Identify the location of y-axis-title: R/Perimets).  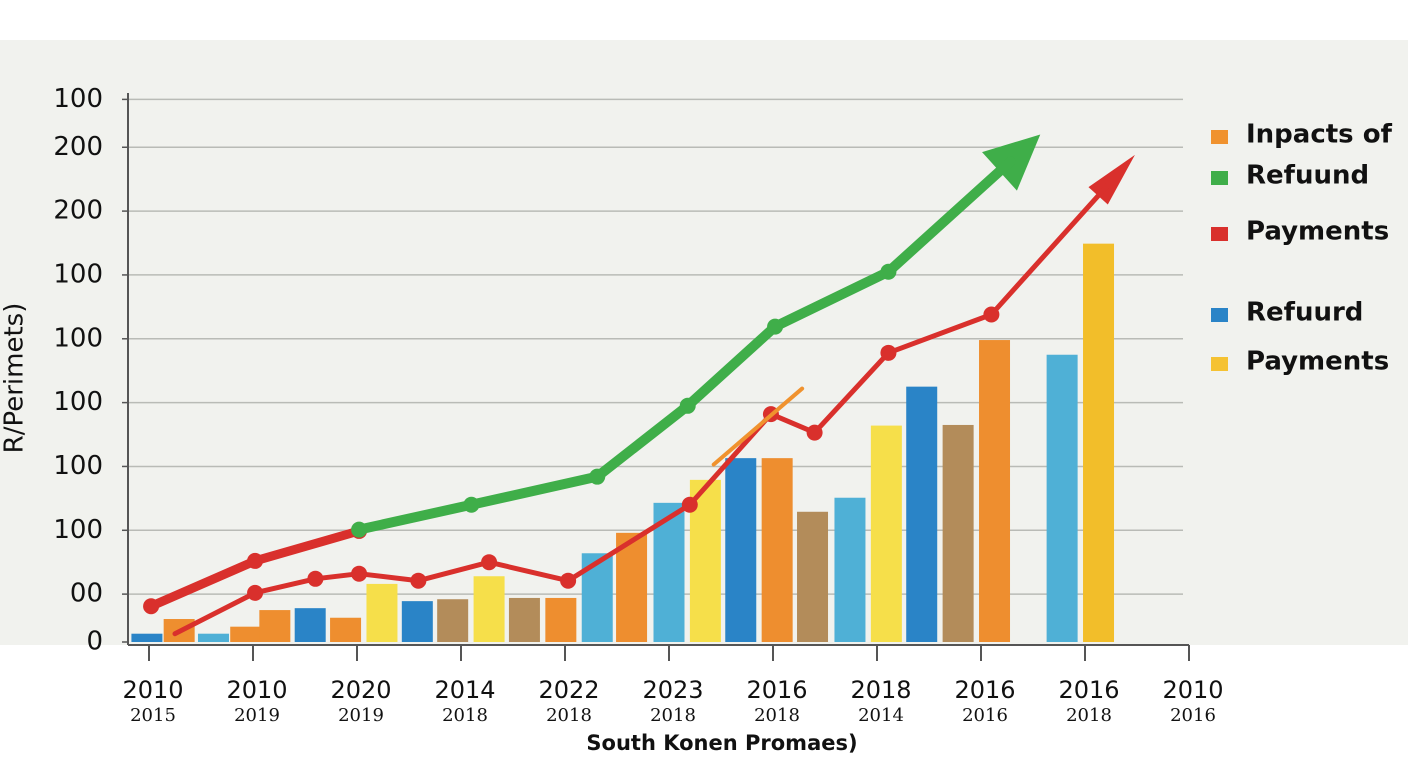
(15, 378).